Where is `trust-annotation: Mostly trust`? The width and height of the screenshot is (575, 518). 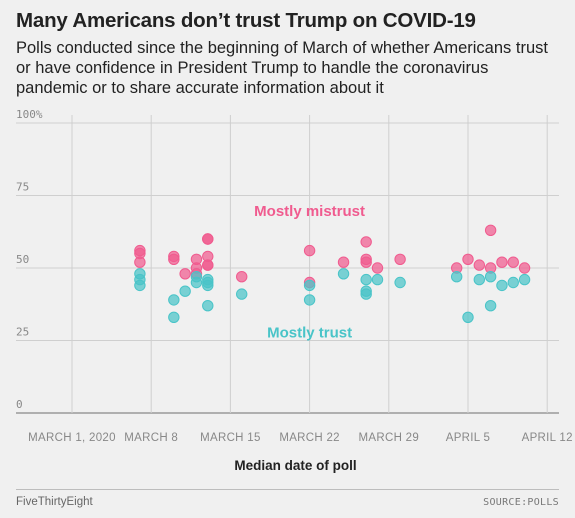 trust-annotation: Mostly trust is located at coordinates (309, 333).